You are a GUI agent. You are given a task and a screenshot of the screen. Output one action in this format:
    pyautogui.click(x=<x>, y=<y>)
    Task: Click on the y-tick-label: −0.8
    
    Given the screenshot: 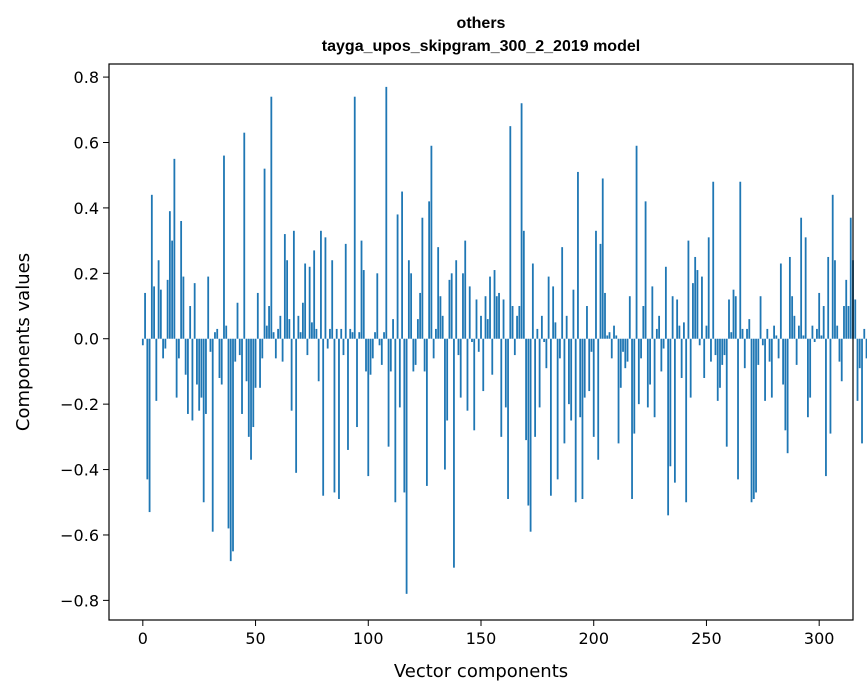 What is the action you would take?
    pyautogui.click(x=79, y=600)
    